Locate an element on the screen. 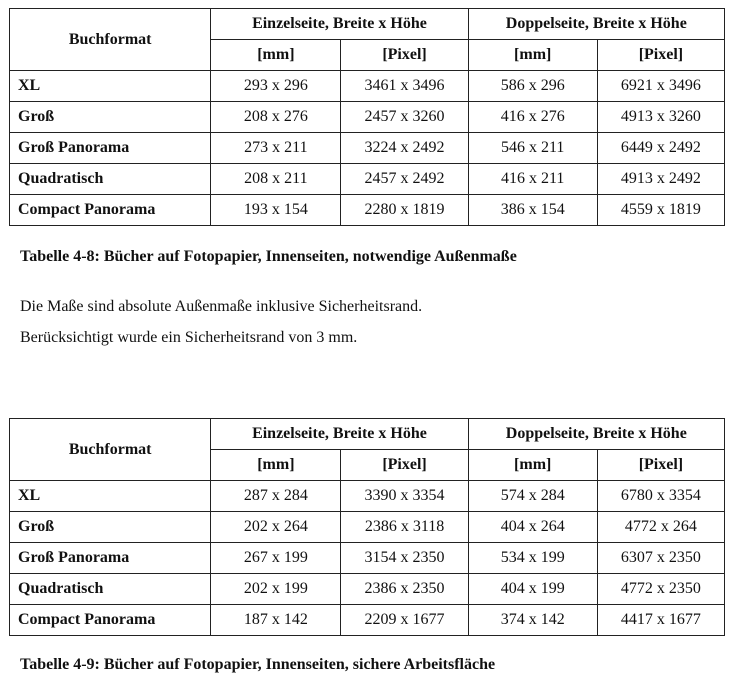 The height and width of the screenshot is (681, 736). dimension-cell: 374 x 142 is located at coordinates (532, 620).